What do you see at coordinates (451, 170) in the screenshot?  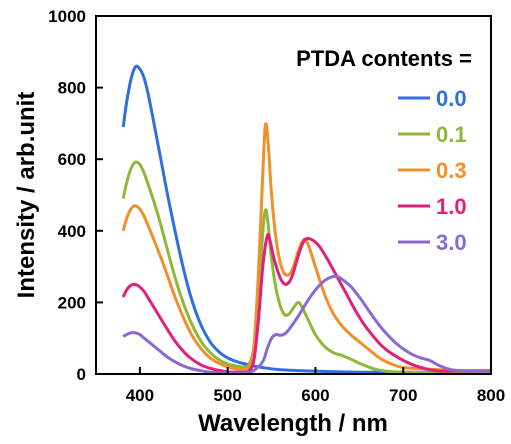 I see `legend-label: 0.3` at bounding box center [451, 170].